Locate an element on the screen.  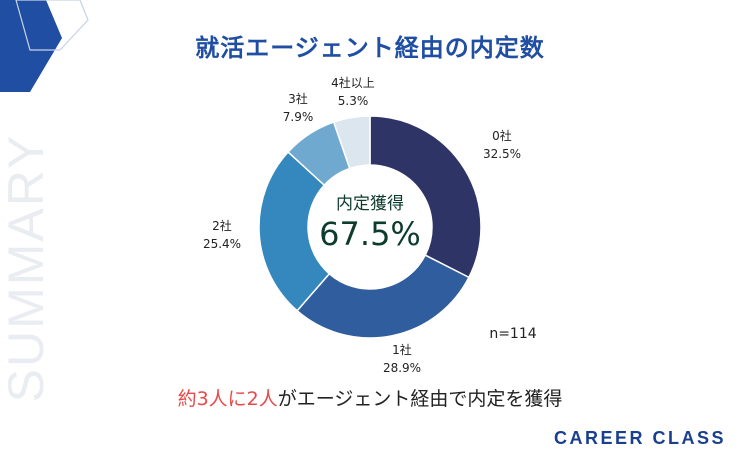
slice-category-label: 2社 is located at coordinates (222, 225).